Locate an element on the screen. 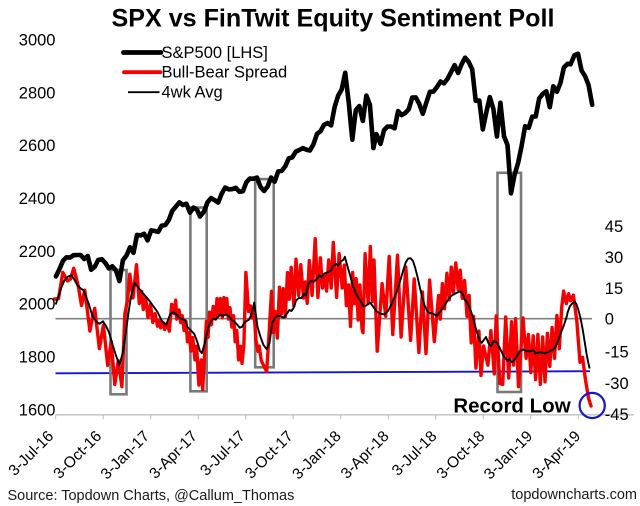  svg-text: 15 is located at coordinates (614, 289).